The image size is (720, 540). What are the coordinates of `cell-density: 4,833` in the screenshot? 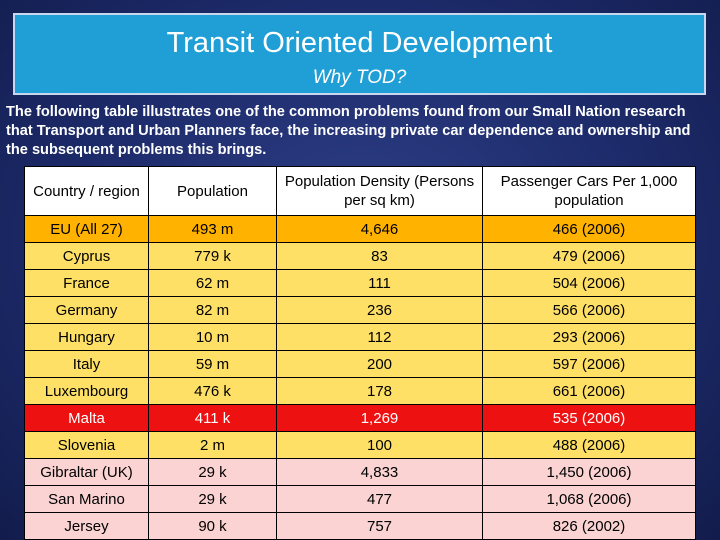 It's located at (379, 472).